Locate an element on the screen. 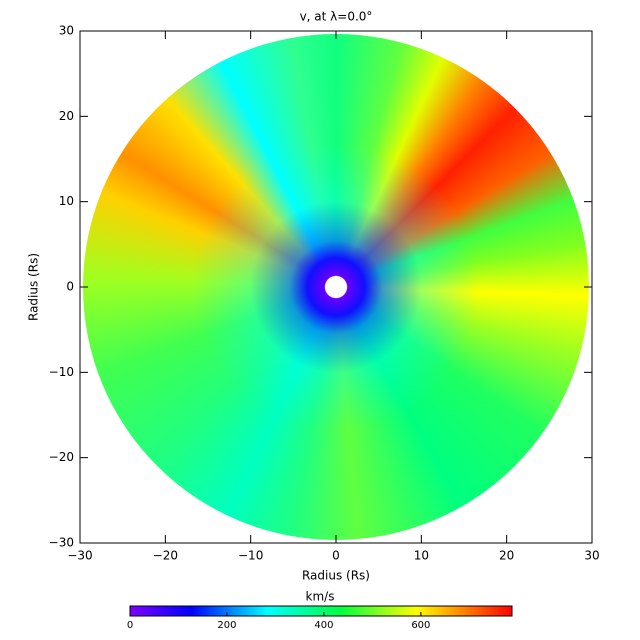  x-tick-label: 30 is located at coordinates (591, 556).